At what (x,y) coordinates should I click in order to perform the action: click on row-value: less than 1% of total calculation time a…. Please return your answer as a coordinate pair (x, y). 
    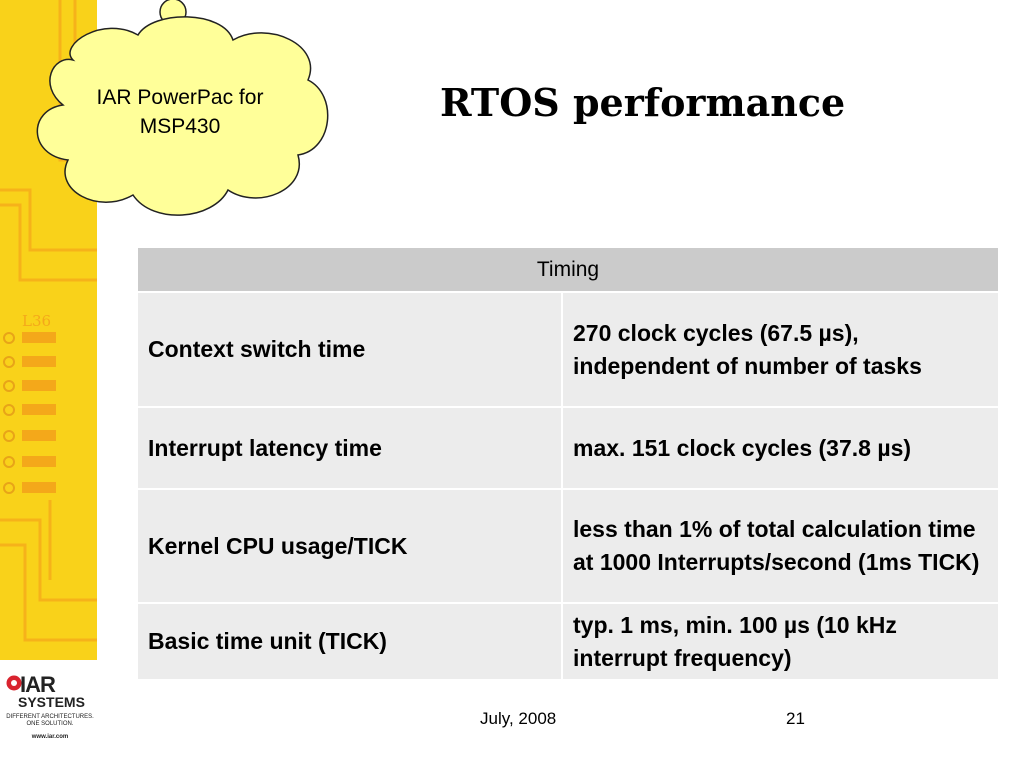
    Looking at the image, I should click on (776, 545).